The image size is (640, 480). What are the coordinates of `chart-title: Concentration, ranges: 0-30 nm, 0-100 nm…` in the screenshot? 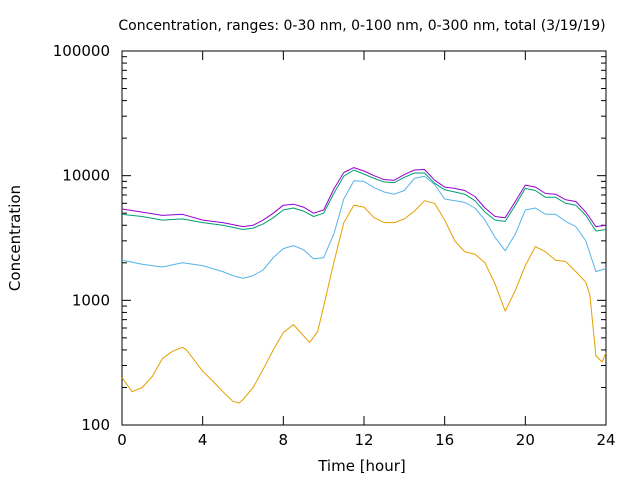 It's located at (361, 26).